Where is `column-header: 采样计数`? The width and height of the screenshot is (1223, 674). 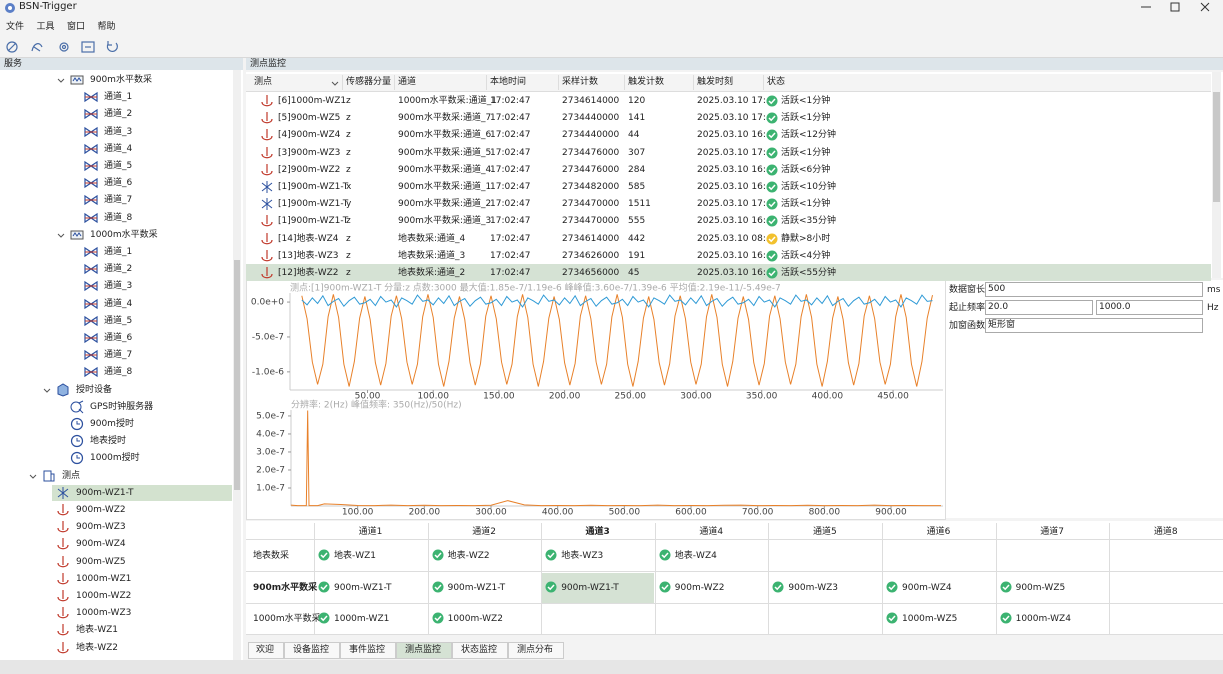 column-header: 采样计数 is located at coordinates (580, 82).